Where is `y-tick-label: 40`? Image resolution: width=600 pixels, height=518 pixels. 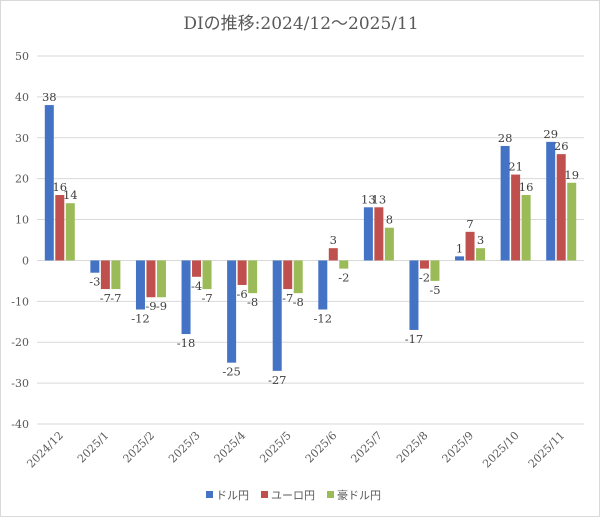
y-tick-label: 40 is located at coordinates (22, 97).